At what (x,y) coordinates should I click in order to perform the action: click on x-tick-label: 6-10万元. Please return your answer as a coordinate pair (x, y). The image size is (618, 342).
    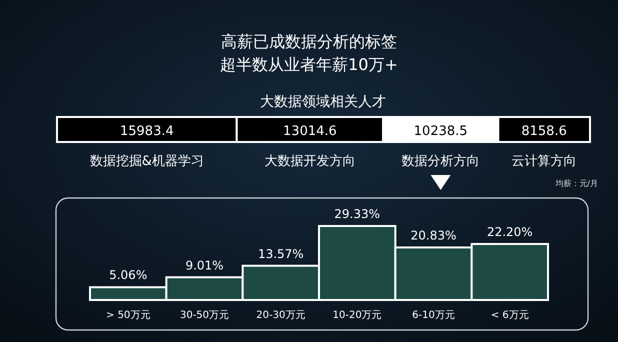
    Looking at the image, I should click on (433, 315).